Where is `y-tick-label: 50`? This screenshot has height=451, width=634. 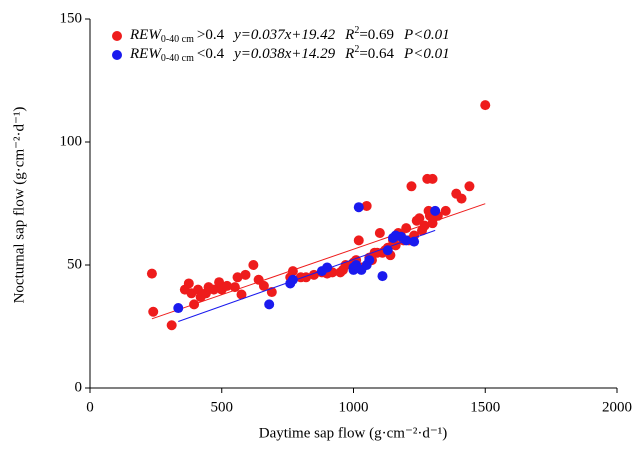
y-tick-label: 50 is located at coordinates (74, 264).